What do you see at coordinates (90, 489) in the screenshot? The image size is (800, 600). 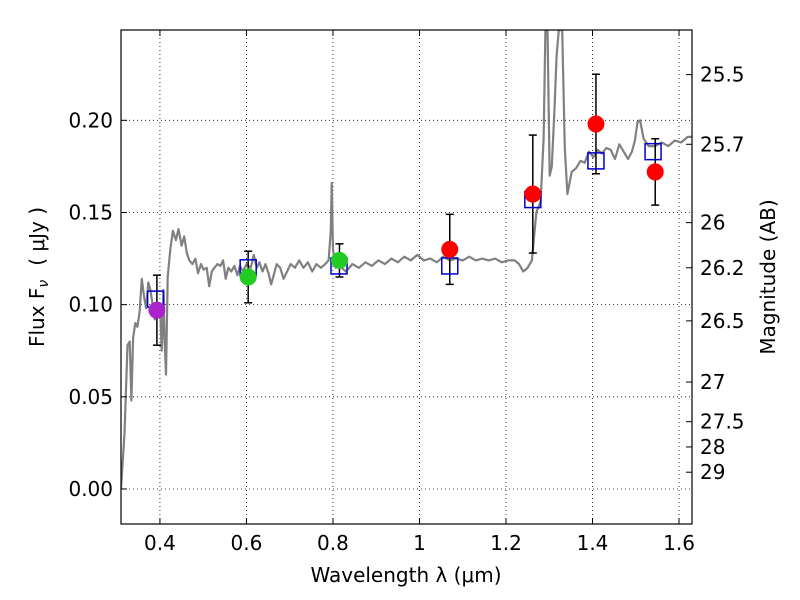 I see `y-tick-label: 0.00` at bounding box center [90, 489].